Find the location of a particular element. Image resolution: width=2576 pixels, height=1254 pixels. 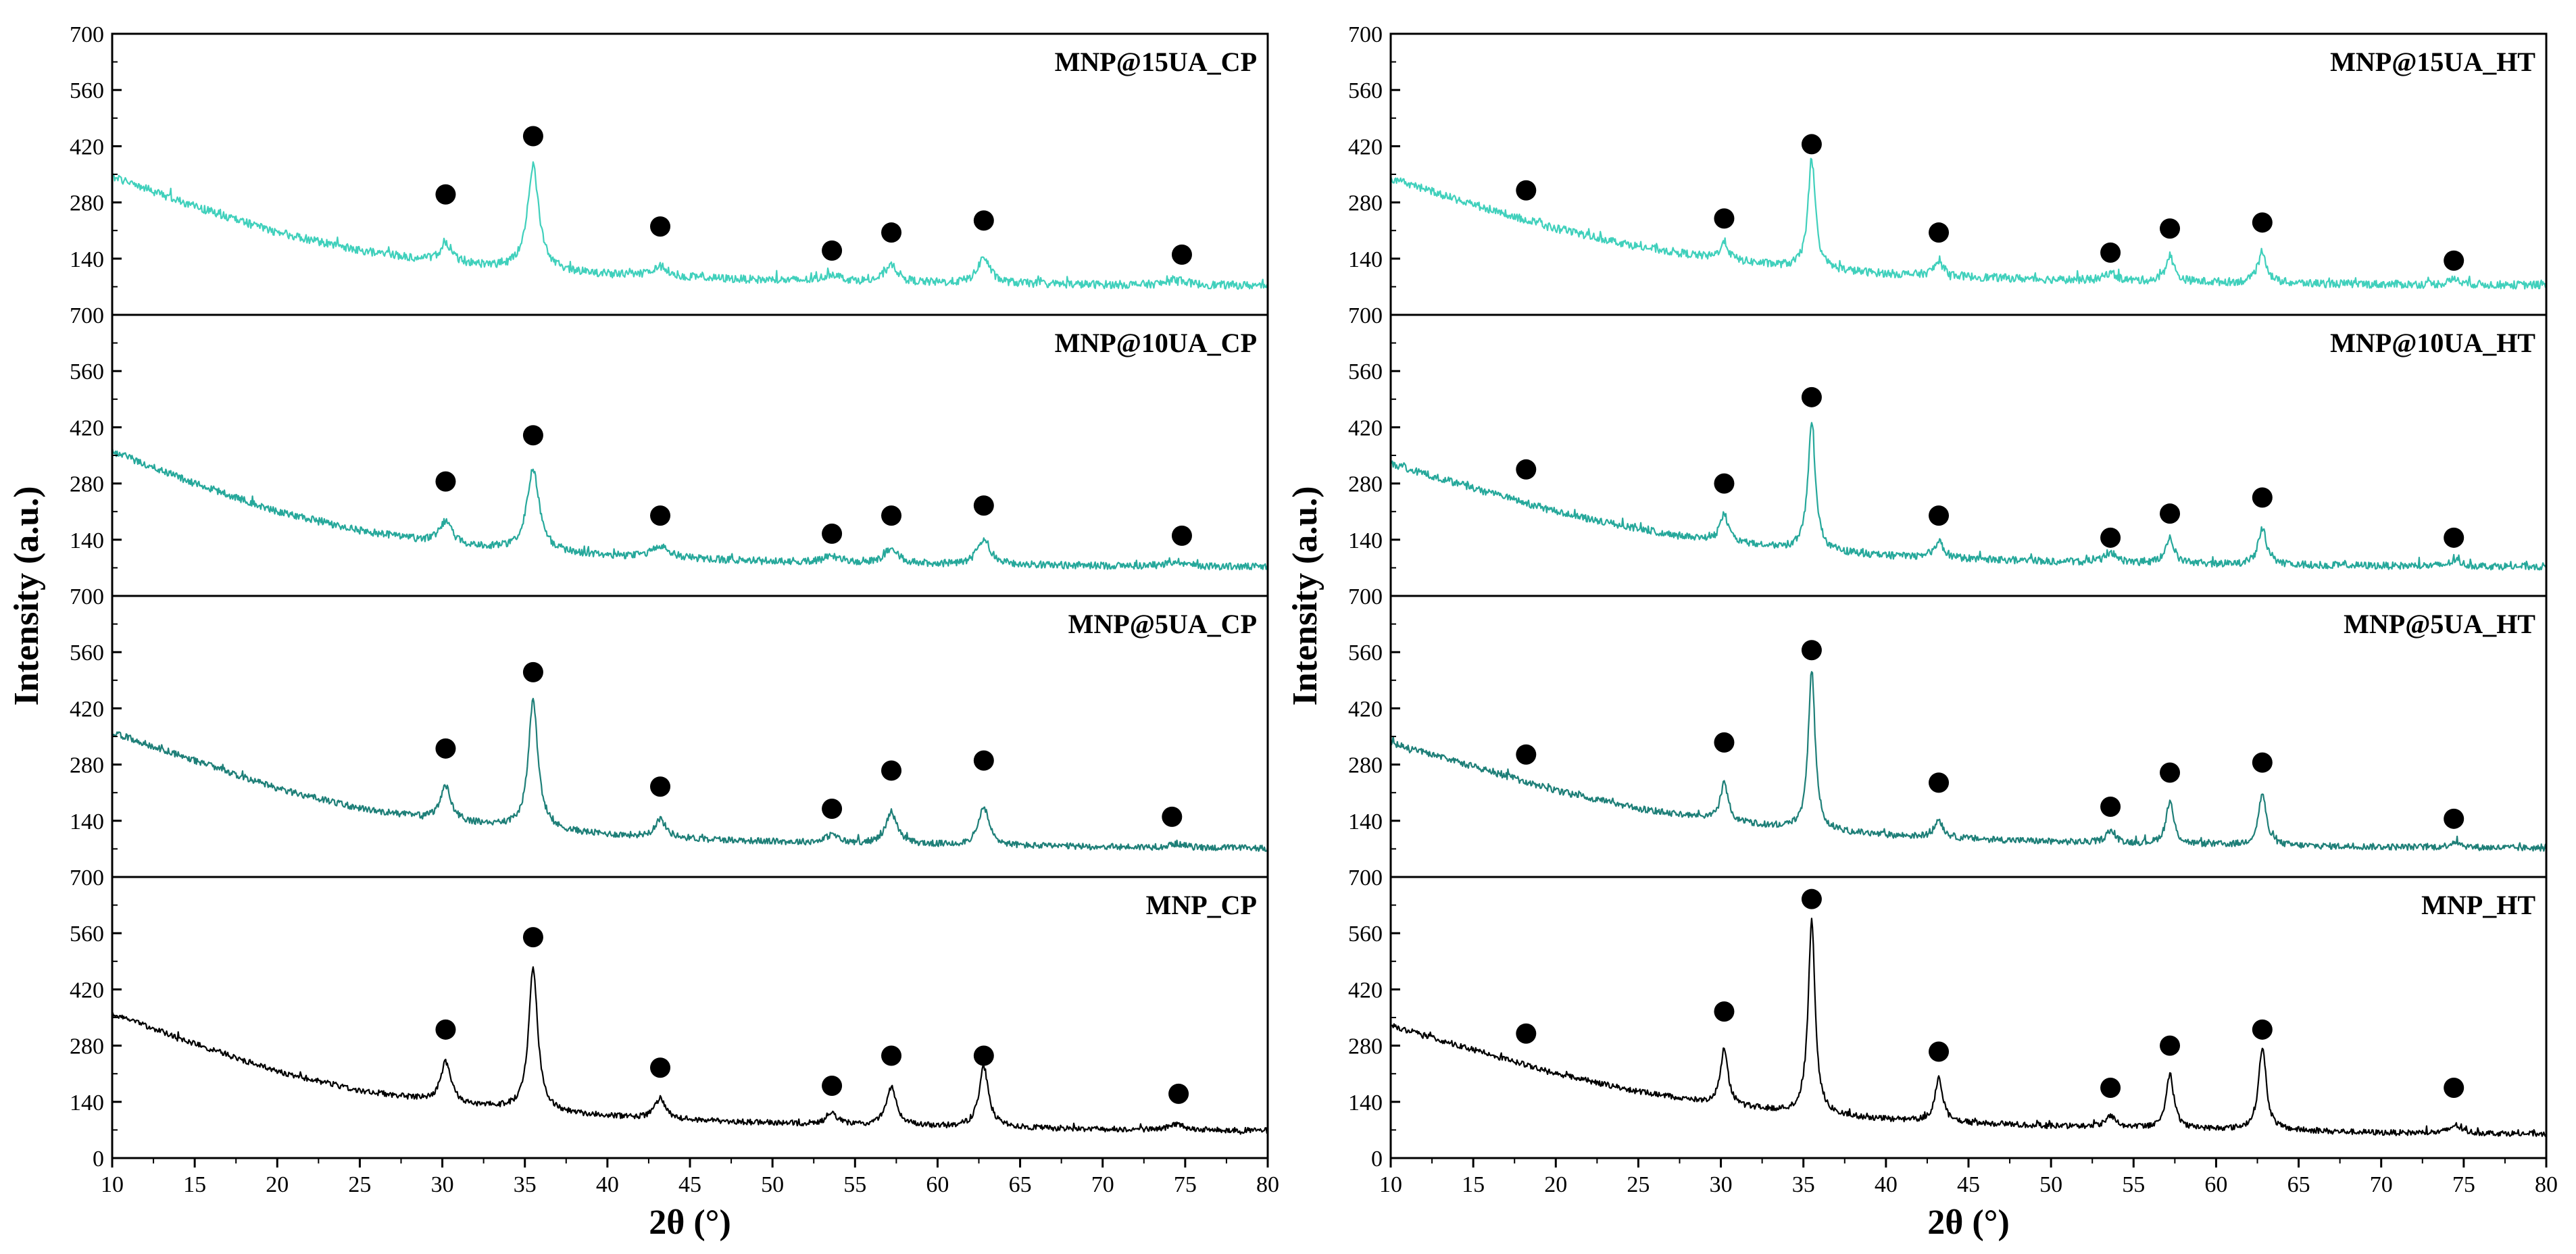

panel-MNP@10UA_CP: MNP@10UA_CP 140 280 420 560 700 is located at coordinates (669, 450).